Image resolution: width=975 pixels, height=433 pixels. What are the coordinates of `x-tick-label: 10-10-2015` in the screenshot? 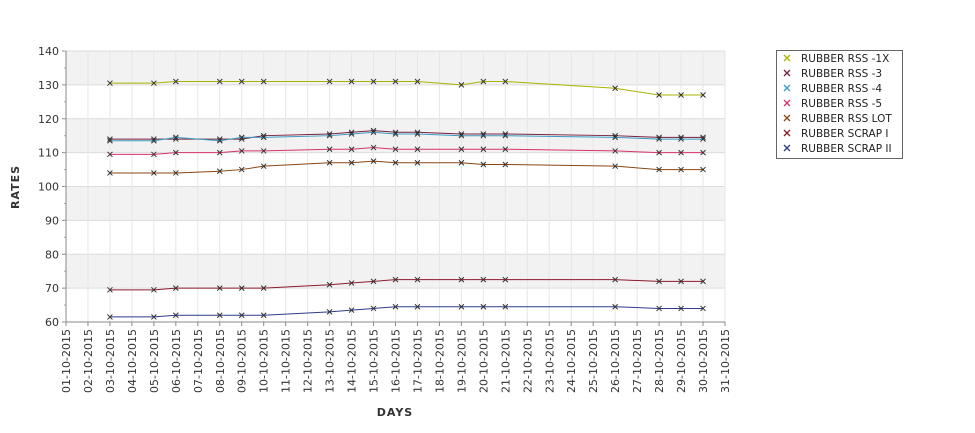 It's located at (264, 361).